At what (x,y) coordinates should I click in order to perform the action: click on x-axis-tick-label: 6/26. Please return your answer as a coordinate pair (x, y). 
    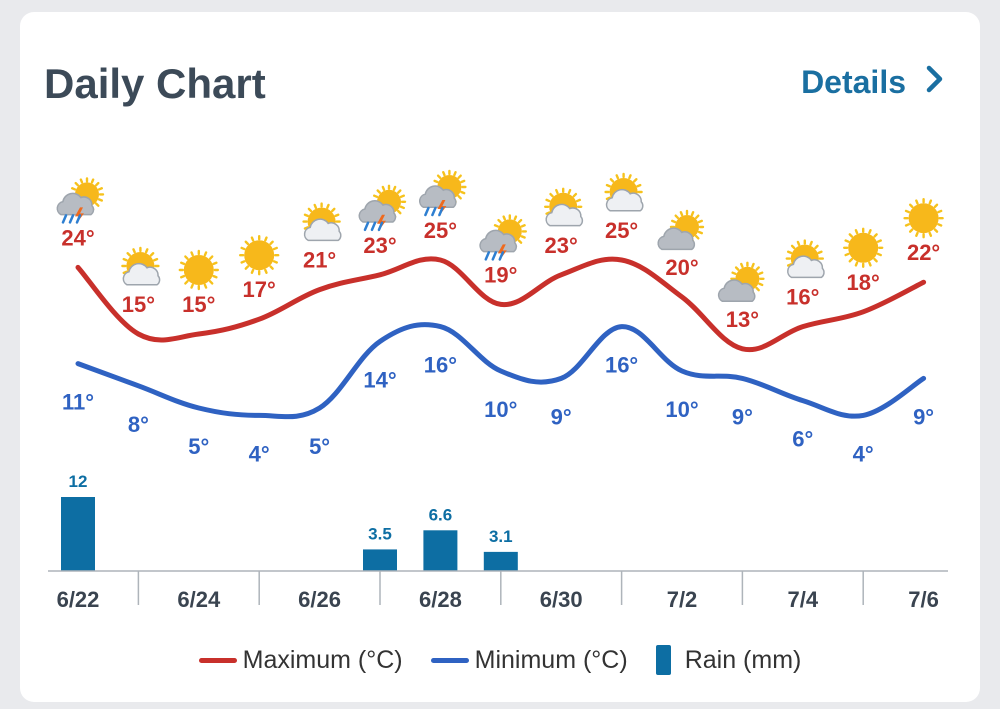
    Looking at the image, I should click on (319, 599).